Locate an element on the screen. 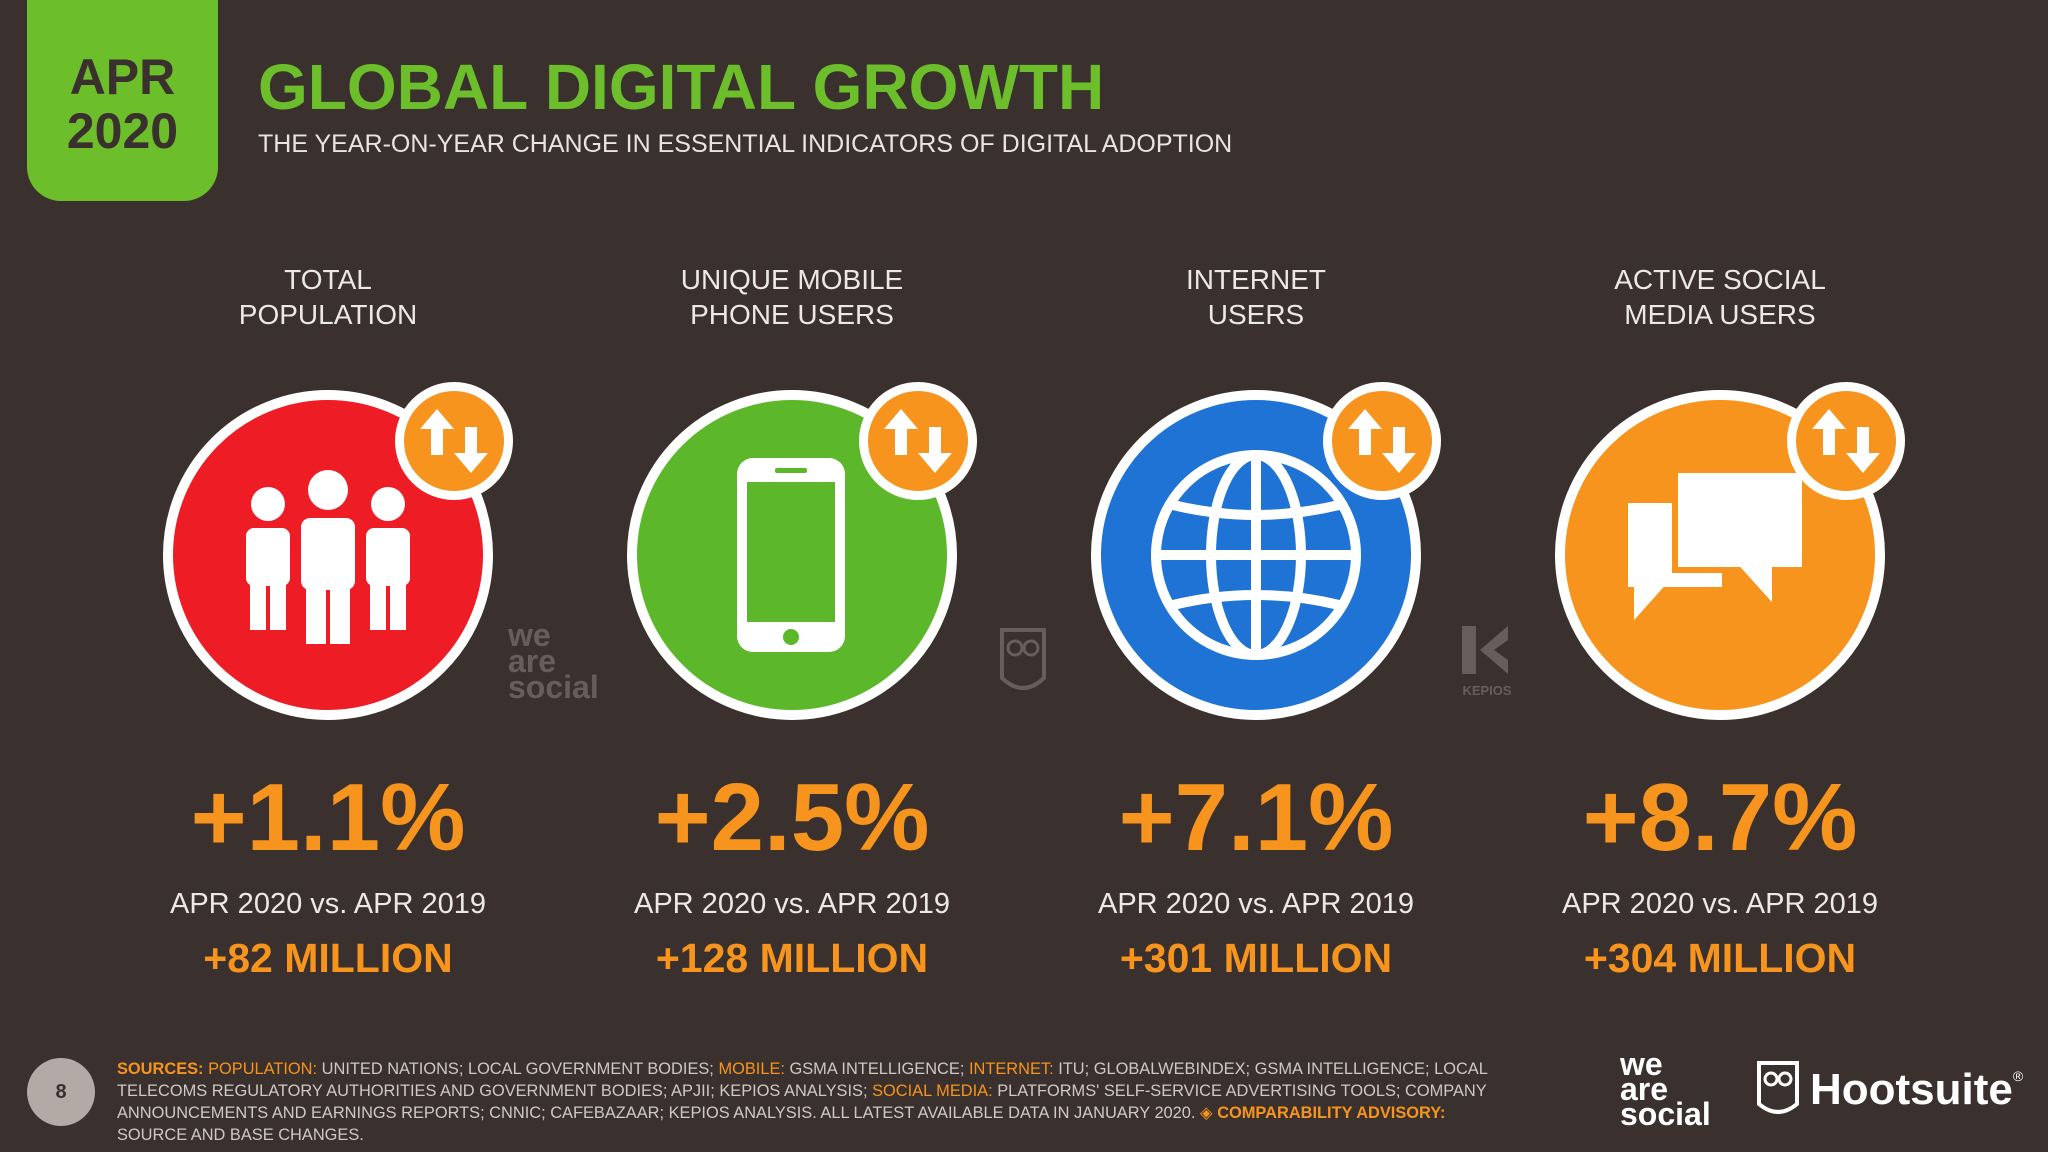 The height and width of the screenshot is (1152, 2048). kepios-logo-icon is located at coordinates (1485, 650).